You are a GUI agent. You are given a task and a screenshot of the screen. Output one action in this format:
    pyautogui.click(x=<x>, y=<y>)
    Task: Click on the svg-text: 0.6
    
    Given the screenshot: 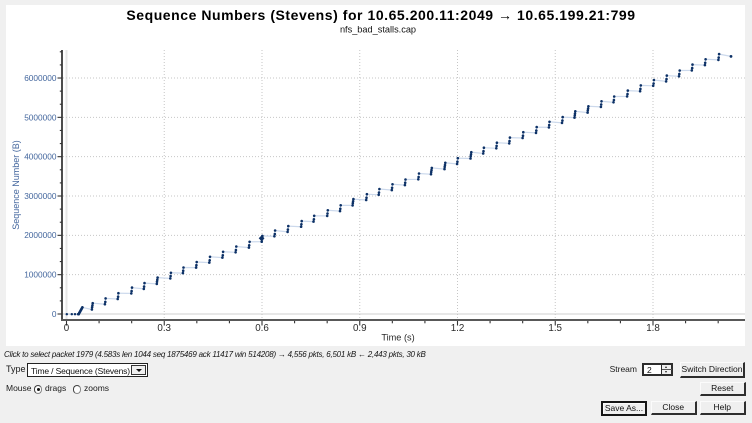 What is the action you would take?
    pyautogui.click(x=262, y=328)
    